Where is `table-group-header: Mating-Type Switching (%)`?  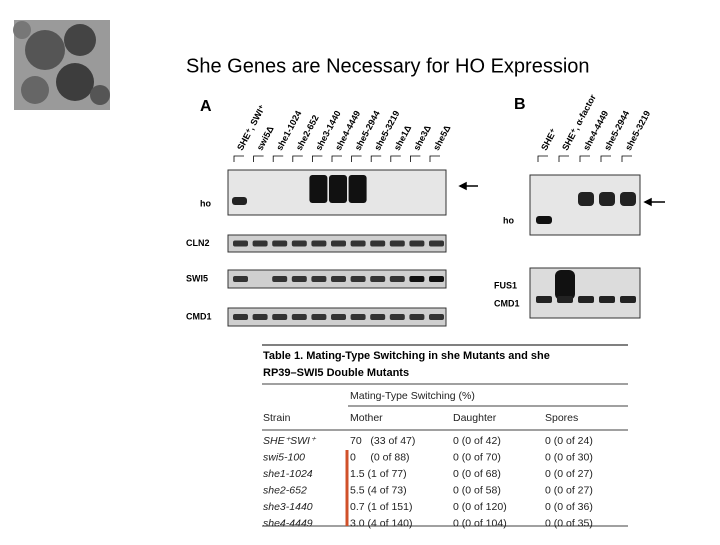 table-group-header: Mating-Type Switching (%) is located at coordinates (412, 396).